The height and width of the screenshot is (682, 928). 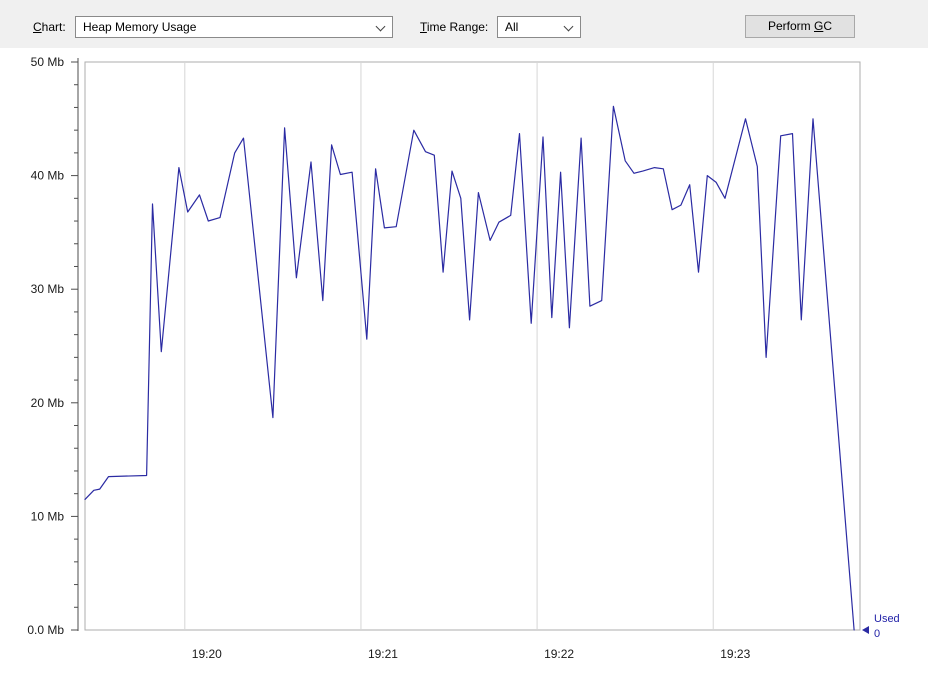 I want to click on legend-series-label: Used, so click(x=887, y=619).